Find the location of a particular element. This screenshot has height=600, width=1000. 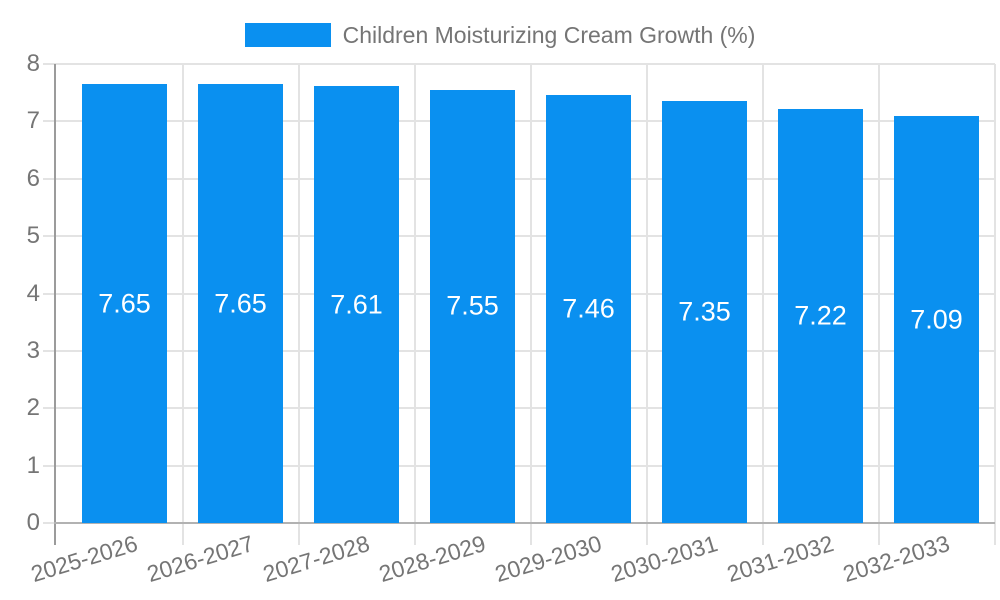

y-axis-tick-label: 0 is located at coordinates (33, 522).